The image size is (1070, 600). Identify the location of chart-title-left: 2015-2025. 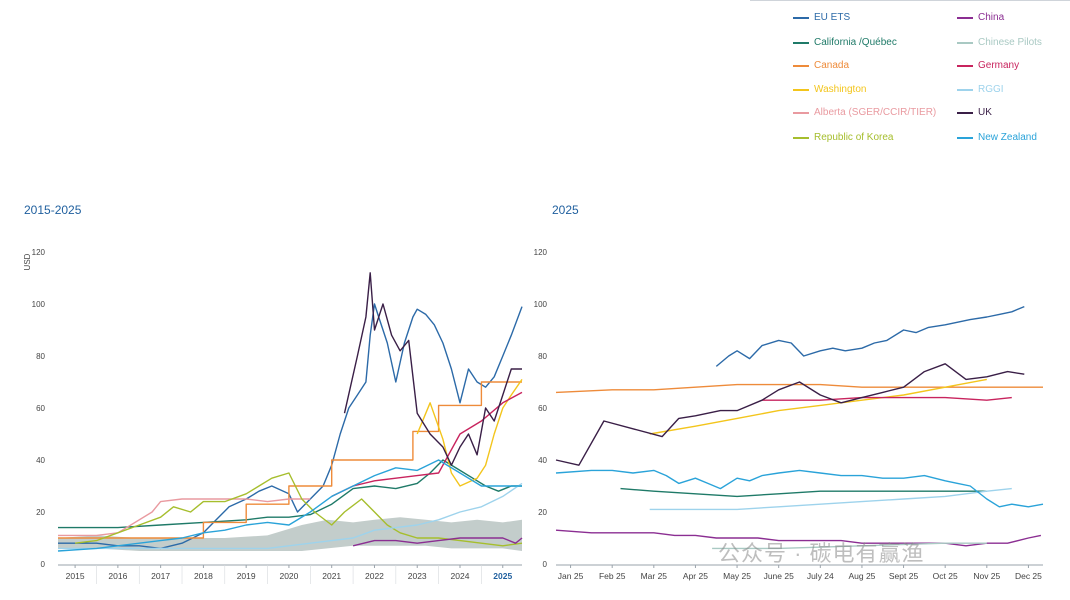
(53, 210).